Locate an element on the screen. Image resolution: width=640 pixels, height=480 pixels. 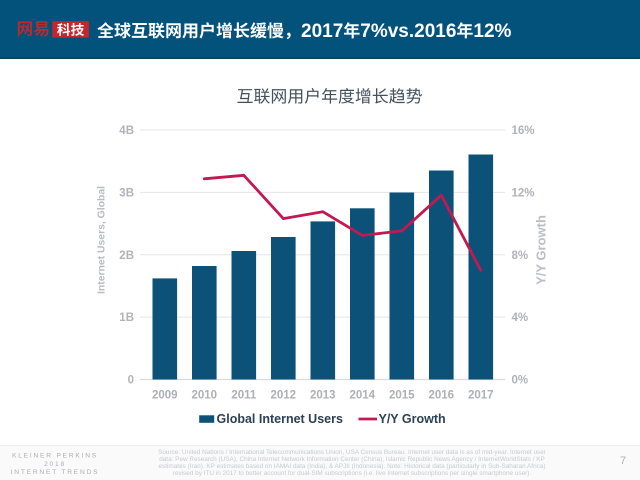
svg-text: 8% is located at coordinates (520, 256).